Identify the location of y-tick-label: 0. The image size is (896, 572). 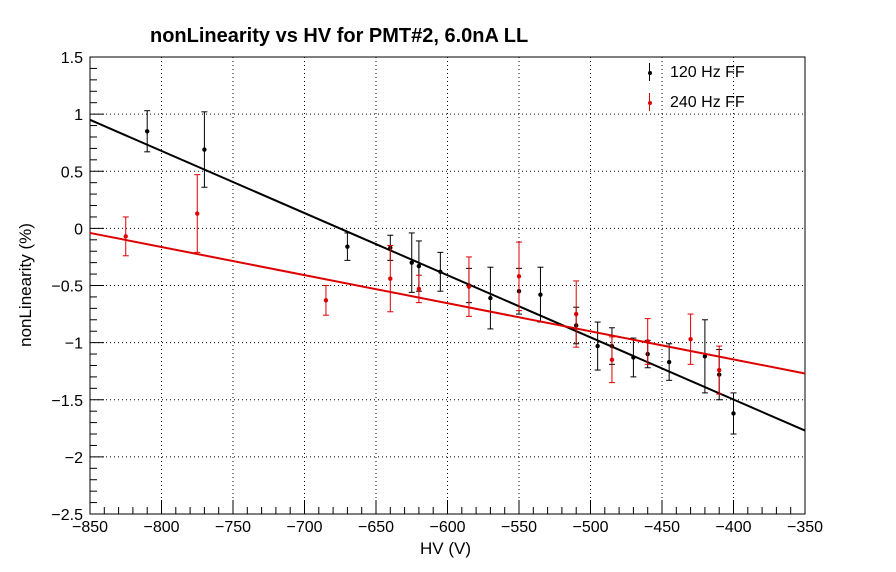
(78, 229).